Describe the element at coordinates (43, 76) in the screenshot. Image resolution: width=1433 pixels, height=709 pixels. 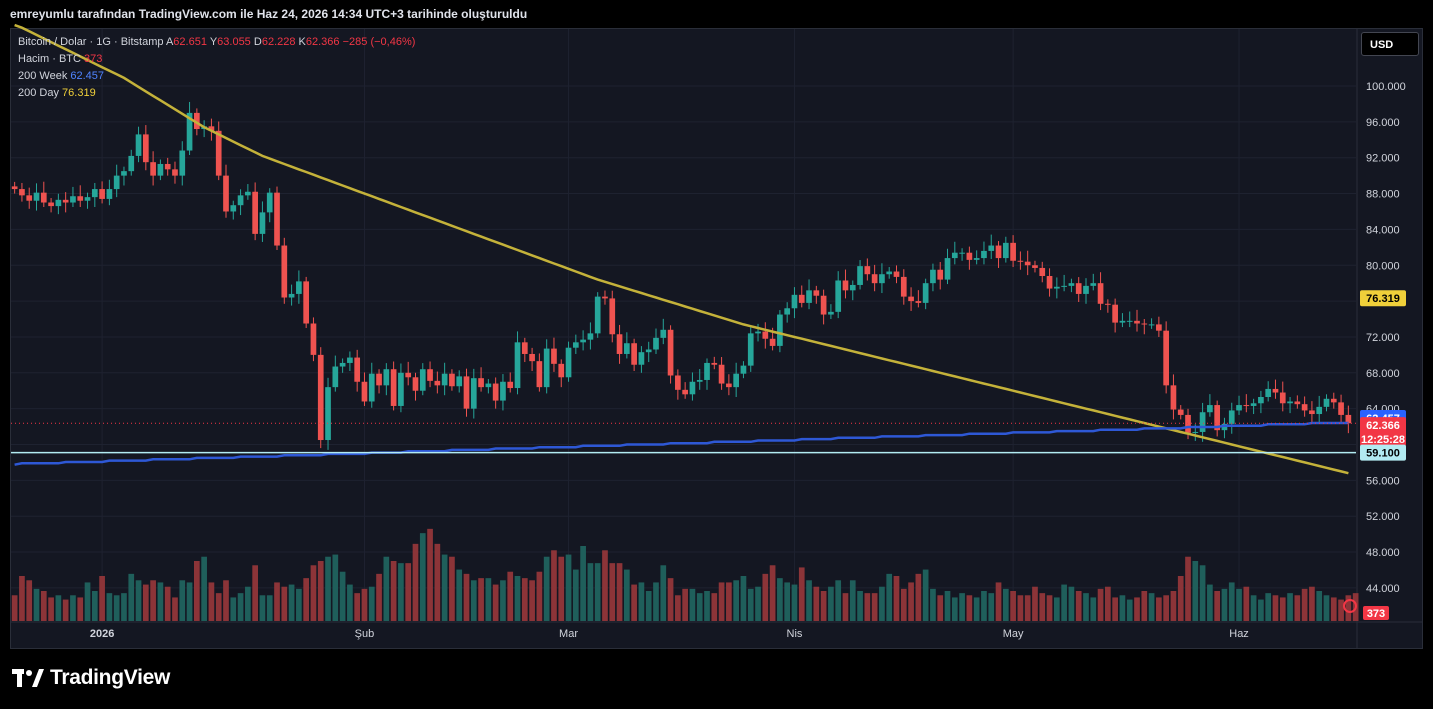
I see `legend-ma200w-label: 200 Week` at that location.